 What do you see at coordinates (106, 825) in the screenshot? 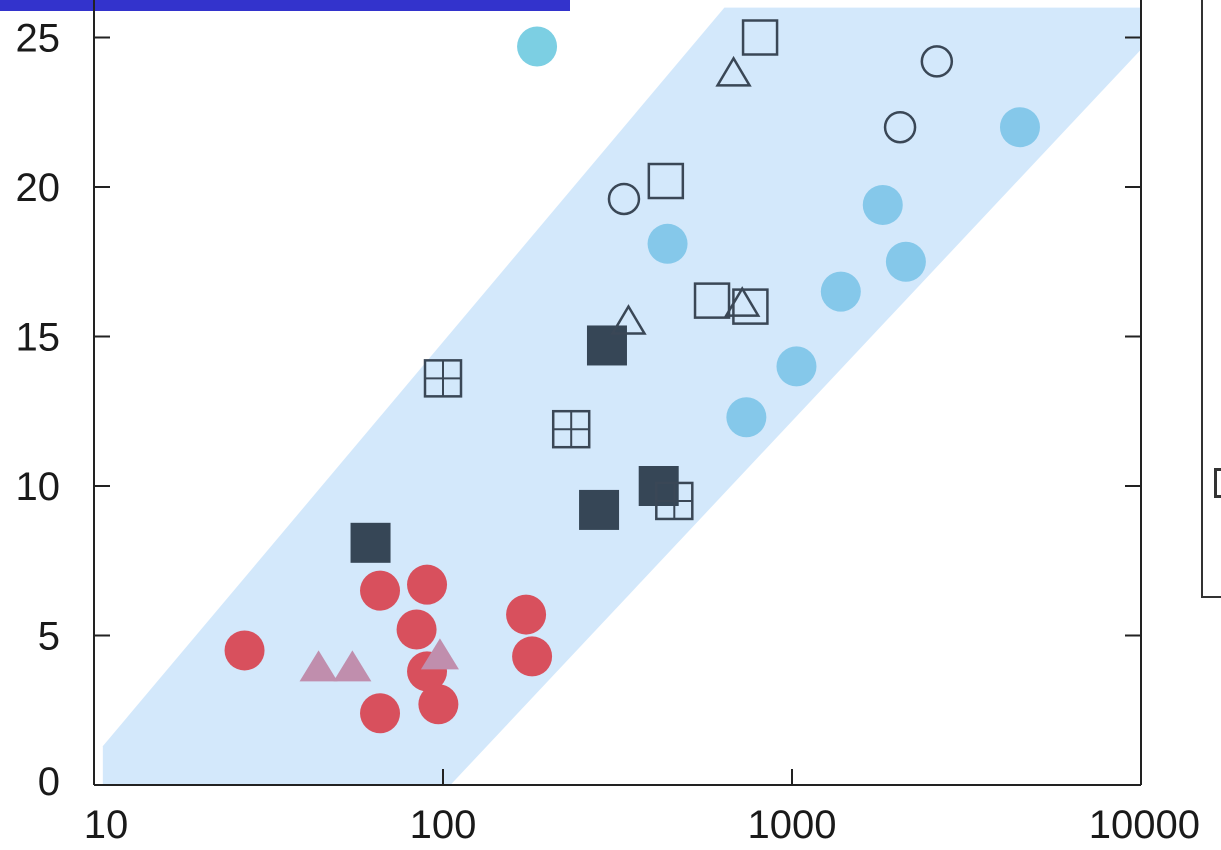
I see `x-tick-label: 10` at bounding box center [106, 825].